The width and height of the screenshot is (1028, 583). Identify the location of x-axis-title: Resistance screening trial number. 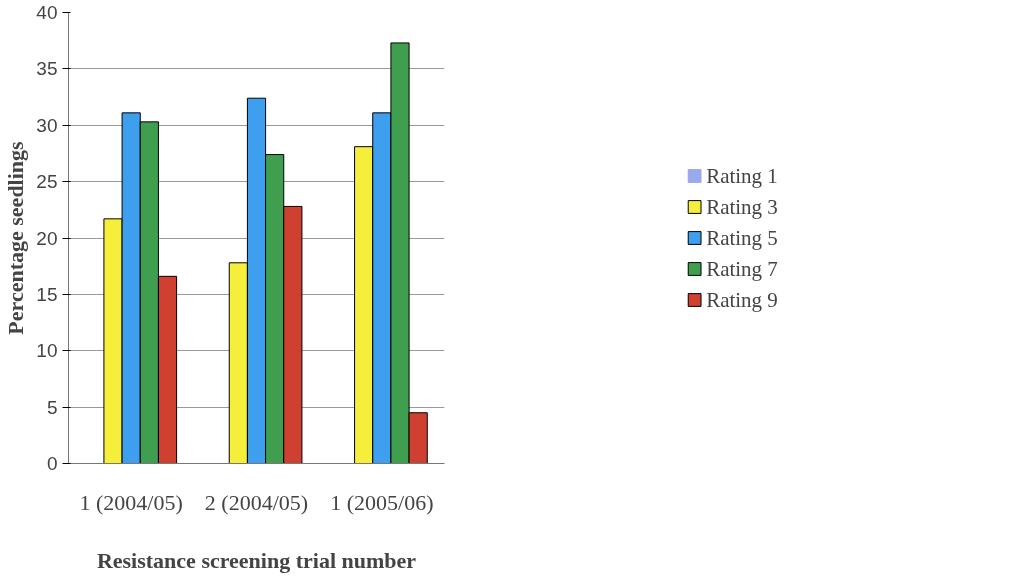
(256, 560).